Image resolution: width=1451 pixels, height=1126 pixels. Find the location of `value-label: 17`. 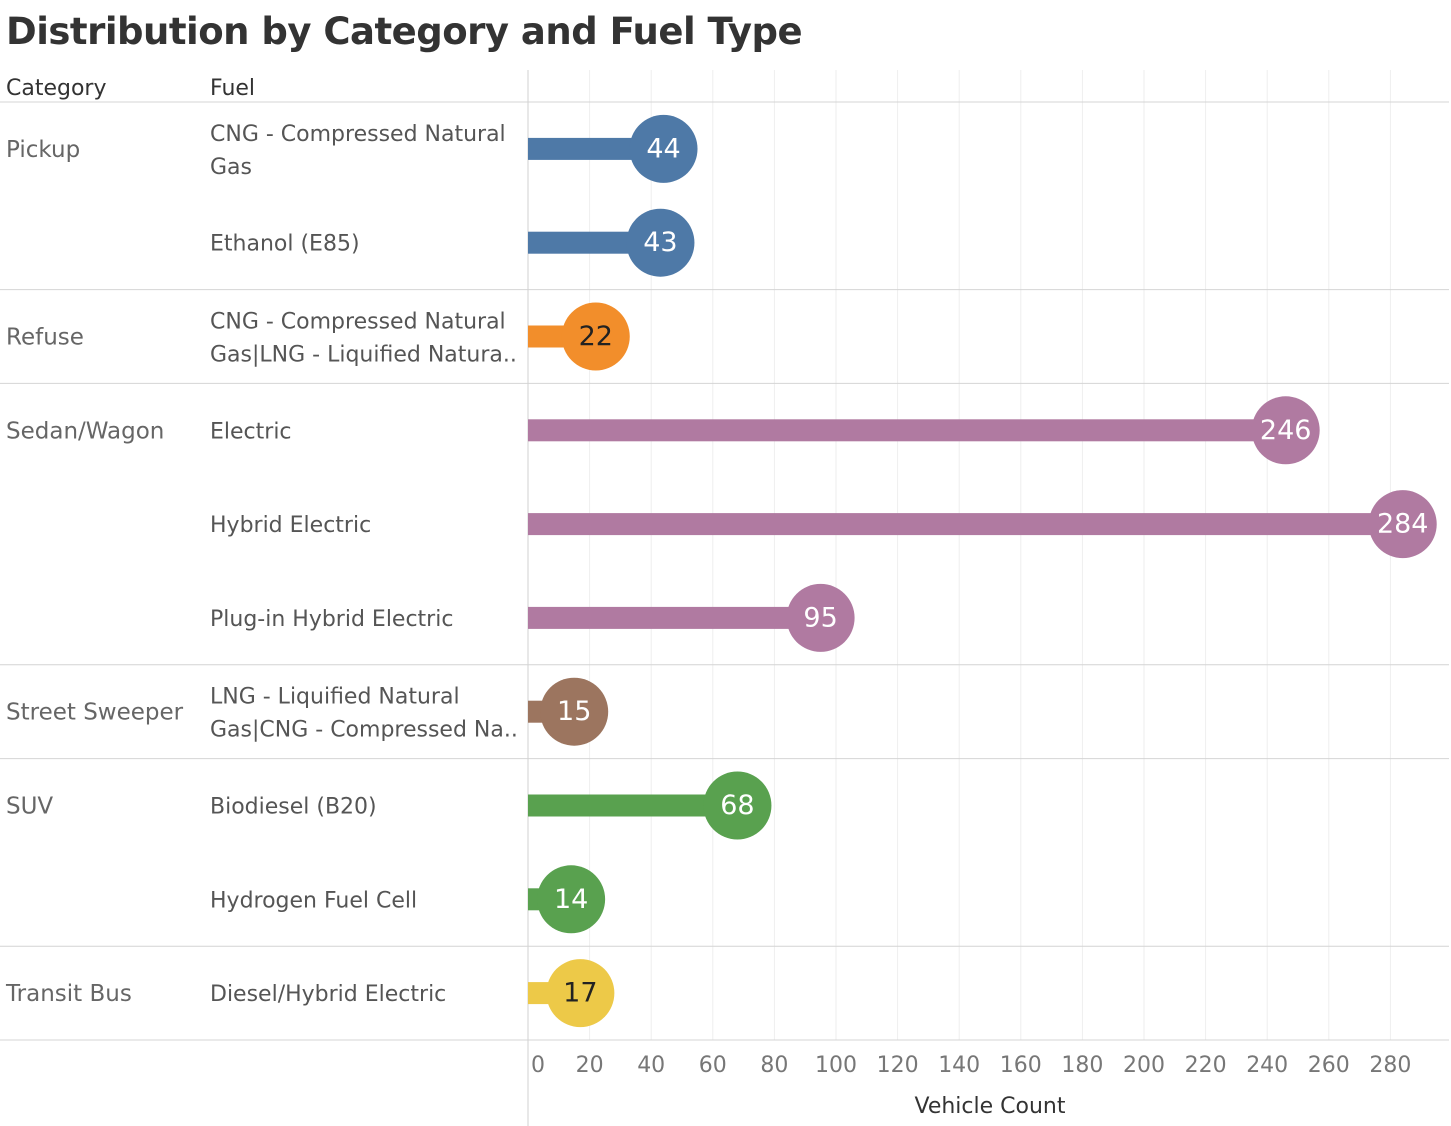

value-label: 17 is located at coordinates (580, 993).